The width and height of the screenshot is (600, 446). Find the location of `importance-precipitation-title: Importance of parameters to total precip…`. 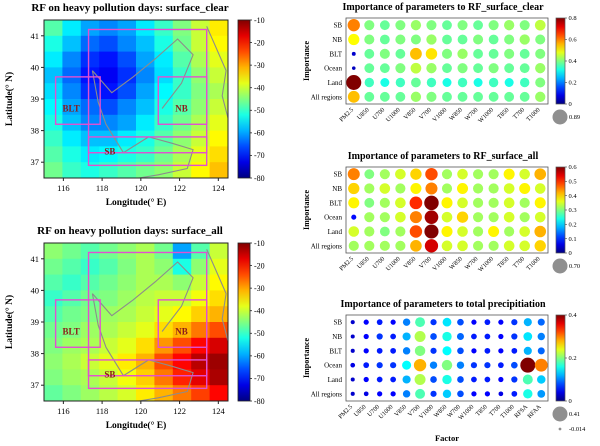

importance-precipitation-title: Importance of parameters to total precip… is located at coordinates (443, 305).